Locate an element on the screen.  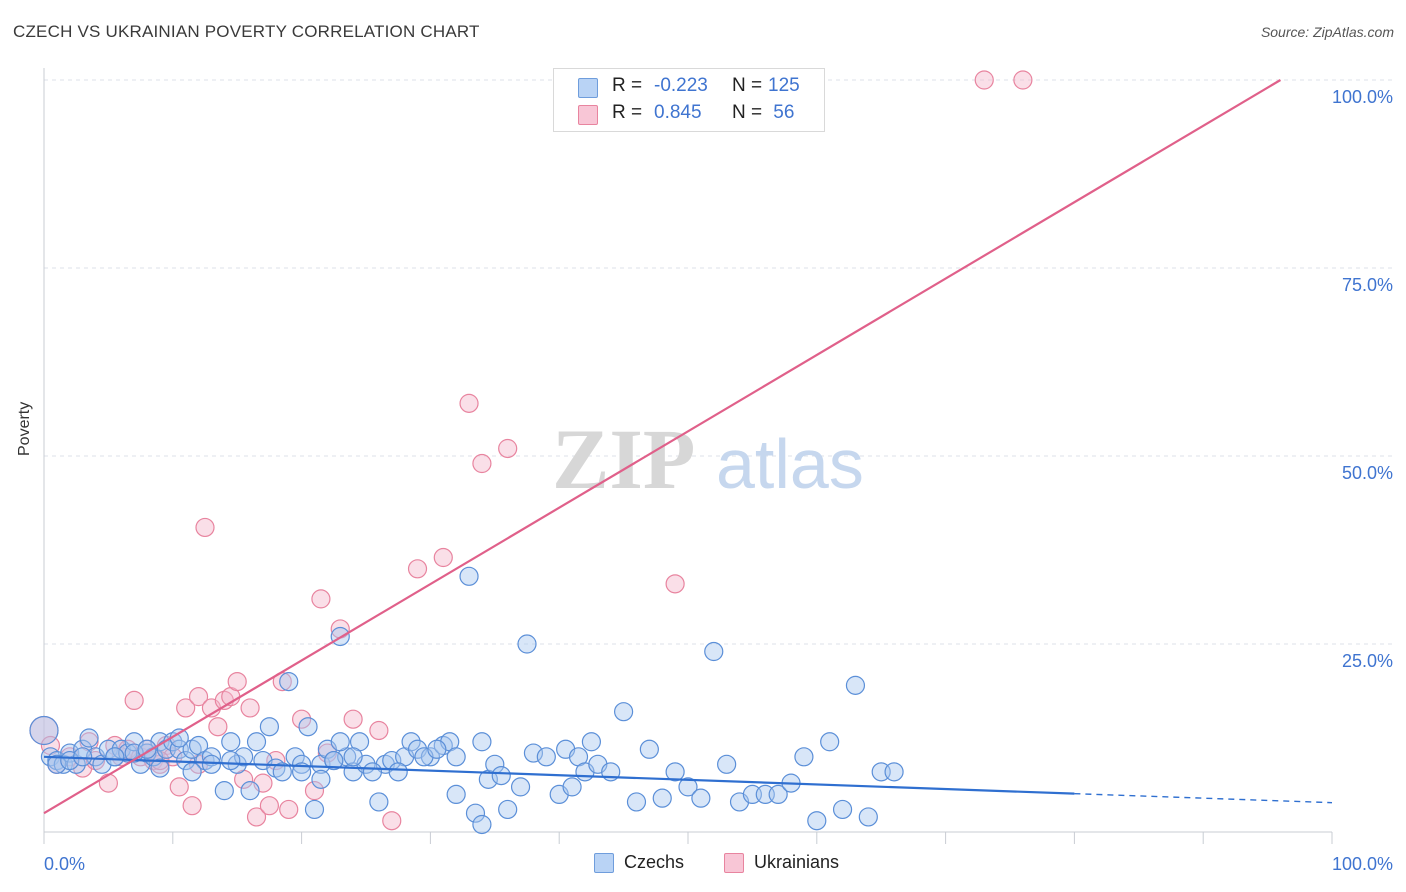
czech-trend-line is located at coordinates (559, 775).